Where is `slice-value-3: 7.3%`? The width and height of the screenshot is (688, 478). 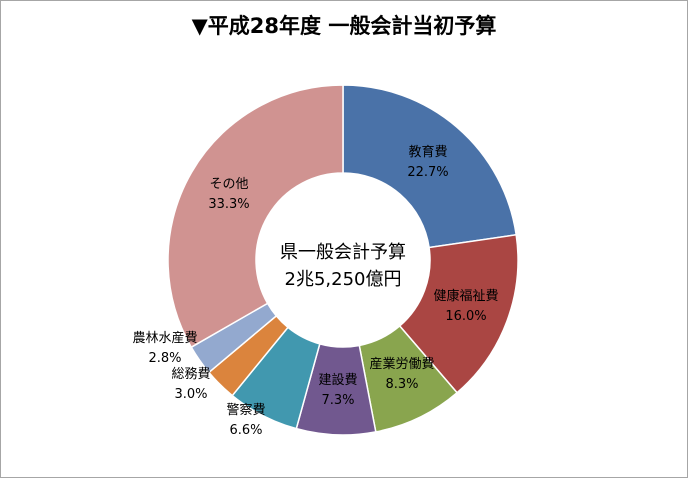 slice-value-3: 7.3% is located at coordinates (337, 400).